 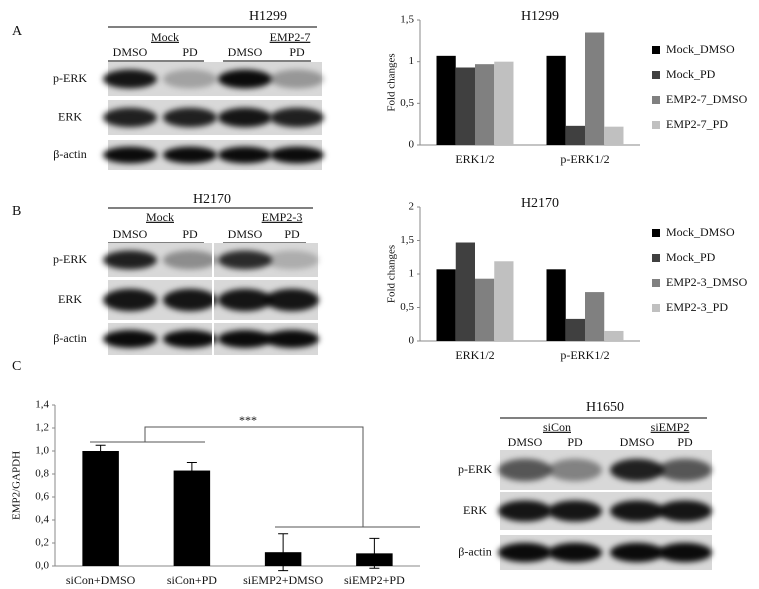 What do you see at coordinates (42, 474) in the screenshot?
I see `y-tick-label: 0,8` at bounding box center [42, 474].